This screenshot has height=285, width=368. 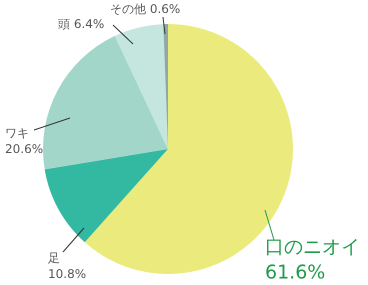 I want to click on data-label: 61.6%, so click(x=295, y=273).